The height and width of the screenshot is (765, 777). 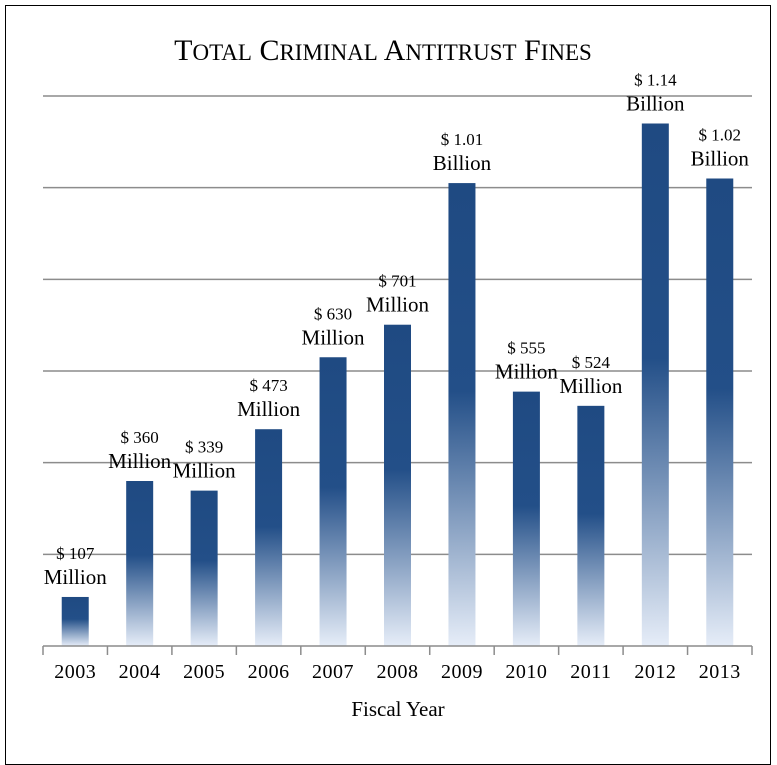 I want to click on data-label-amount: $ 107, so click(x=75, y=553).